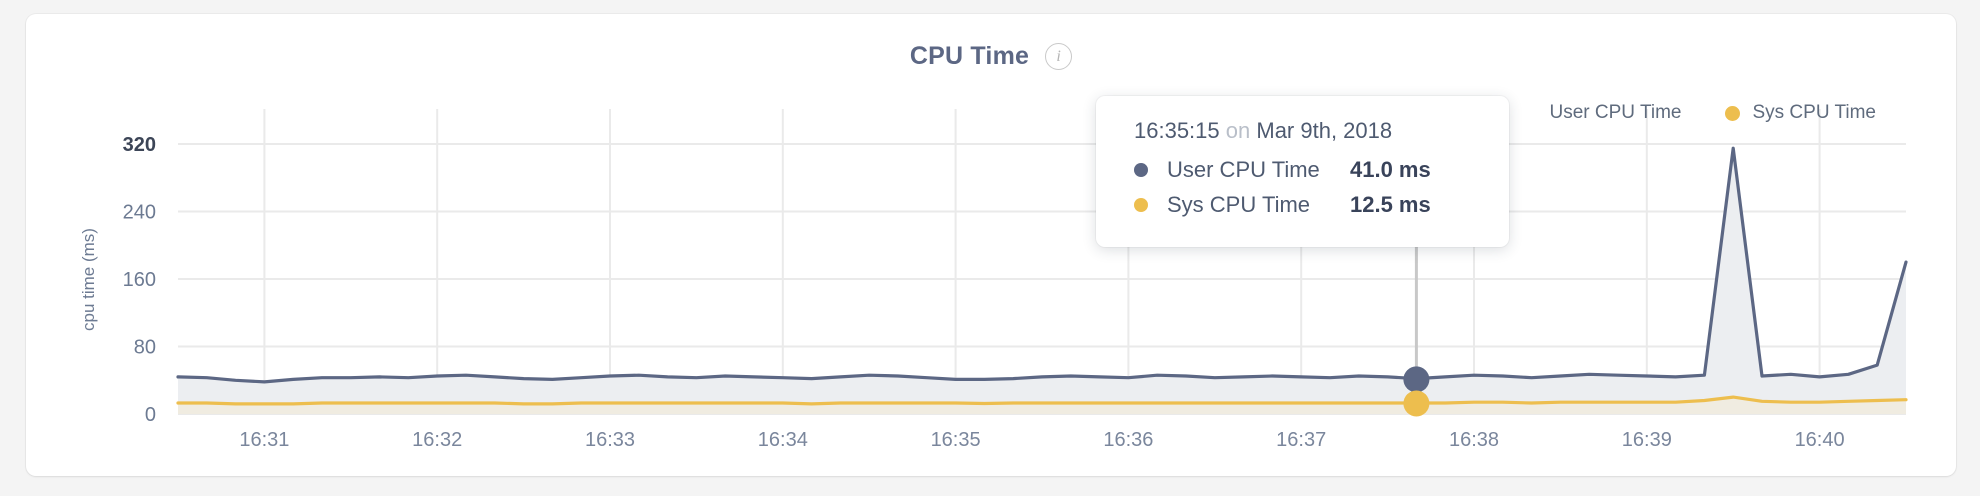 The height and width of the screenshot is (496, 1980). I want to click on legend-item-sys-cpu-time: Sys CPU Time, so click(1800, 113).